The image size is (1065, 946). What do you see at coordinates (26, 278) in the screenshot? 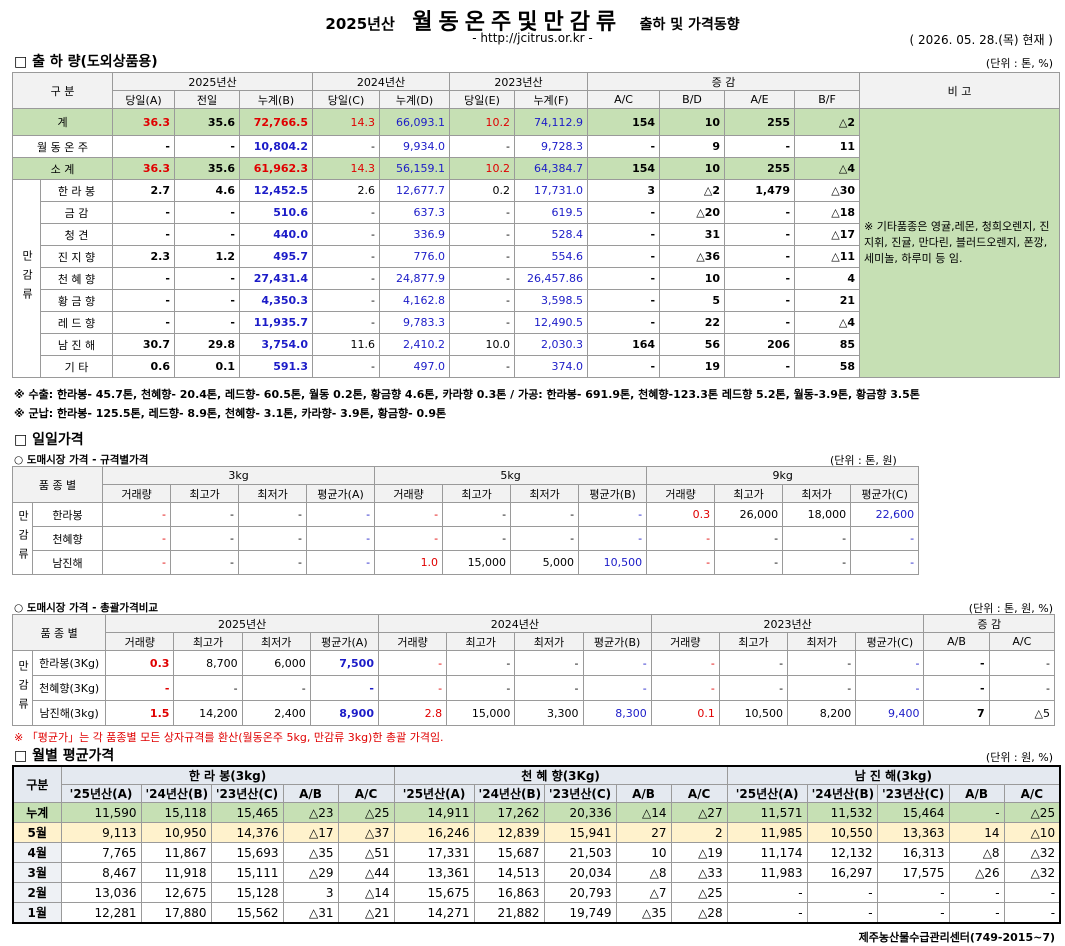
I see `group-label: 만감류` at bounding box center [26, 278].